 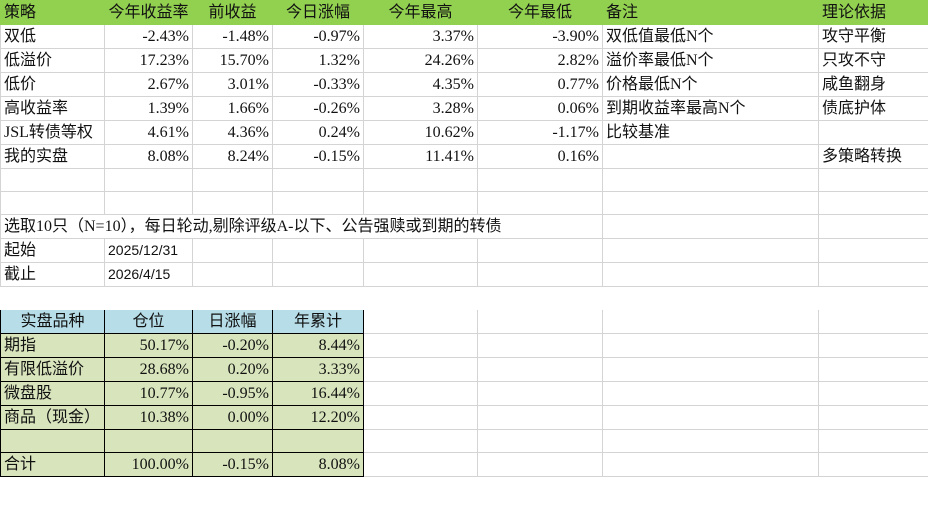 What do you see at coordinates (318, 345) in the screenshot?
I see `portfolio-cell: 8.44%` at bounding box center [318, 345].